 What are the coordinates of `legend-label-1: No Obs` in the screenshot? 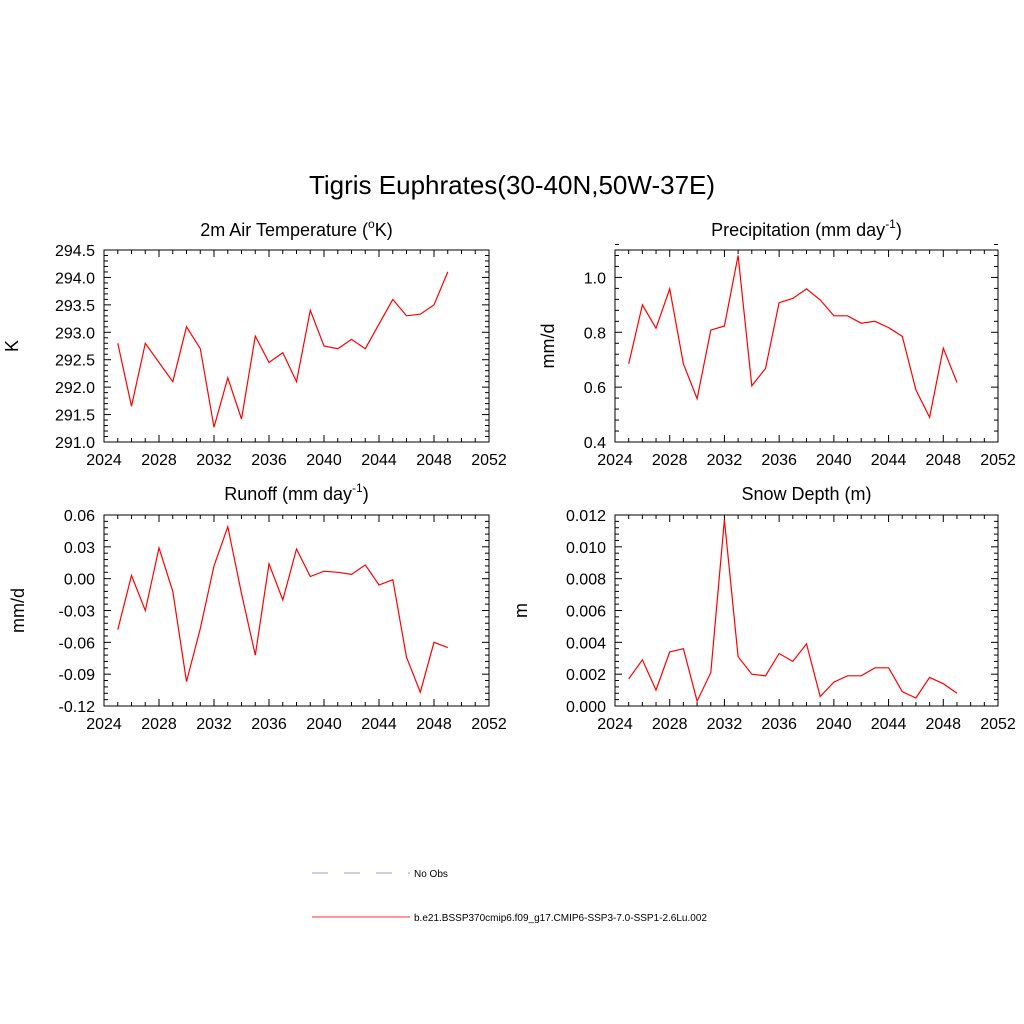 It's located at (431, 874).